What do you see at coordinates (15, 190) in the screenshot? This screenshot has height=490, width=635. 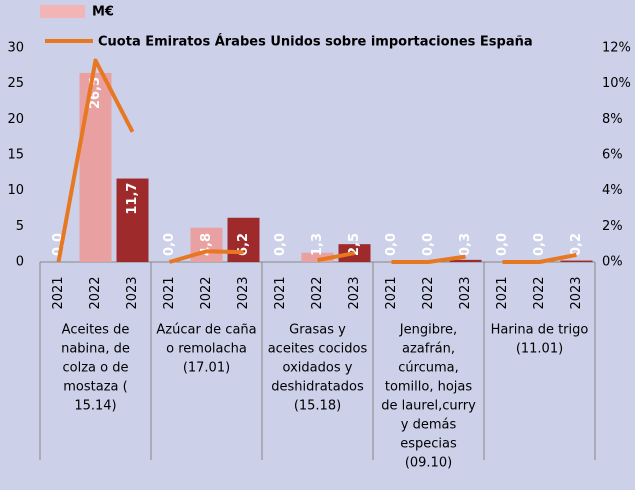 I see `y-tick-label: 10` at bounding box center [15, 190].